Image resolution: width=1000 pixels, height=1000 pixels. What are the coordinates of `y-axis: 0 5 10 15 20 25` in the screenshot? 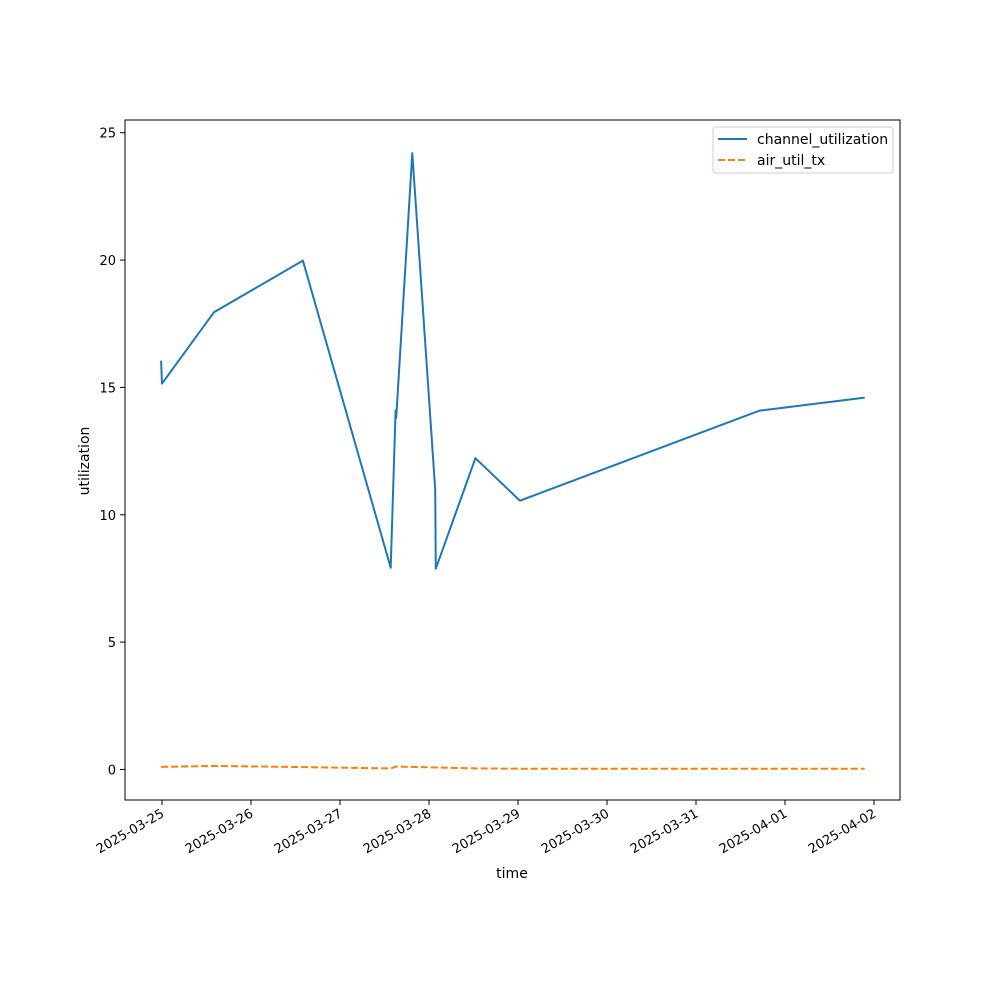 It's located at (112, 452).